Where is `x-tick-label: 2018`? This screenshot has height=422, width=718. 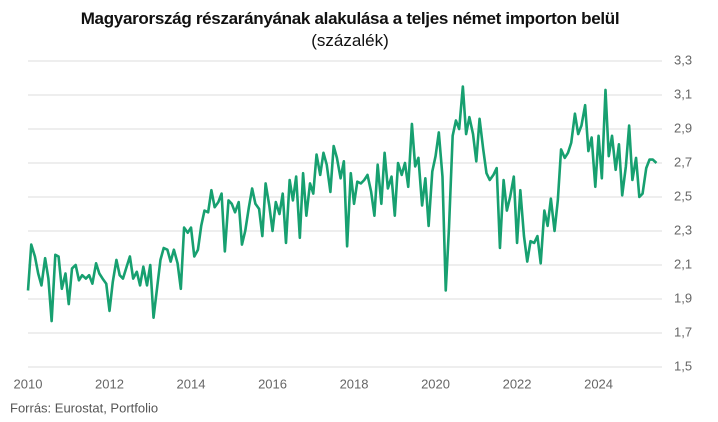
x-tick-label: 2018 is located at coordinates (354, 383).